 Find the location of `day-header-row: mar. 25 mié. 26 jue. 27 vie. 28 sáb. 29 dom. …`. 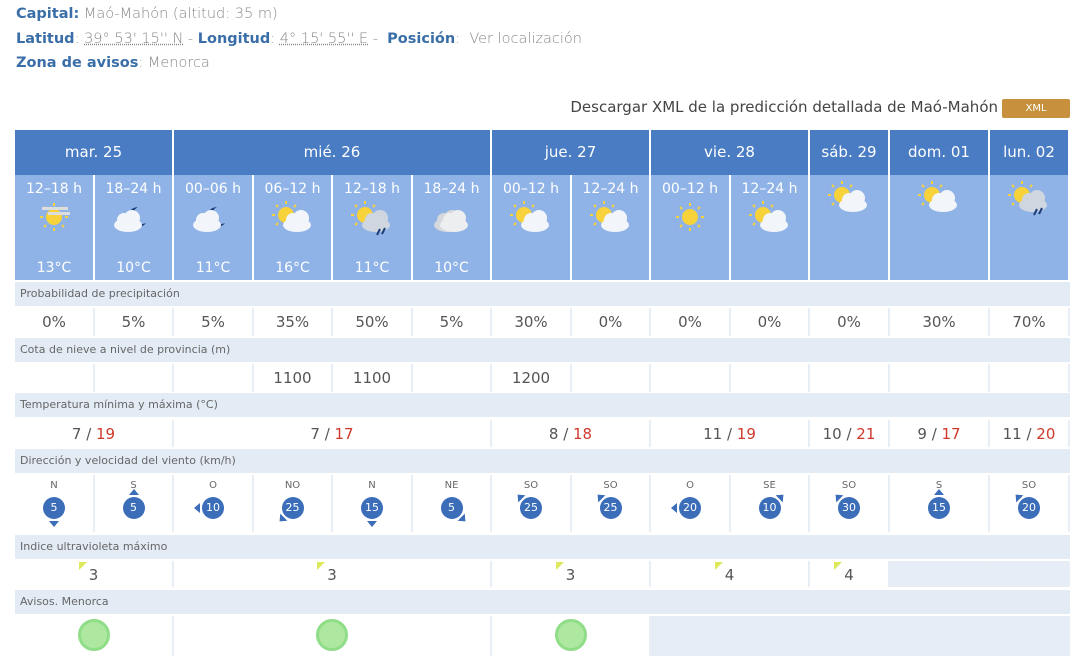

day-header-row: mar. 25 mié. 26 jue. 27 vie. 28 sáb. 29 dom. … is located at coordinates (542, 152).